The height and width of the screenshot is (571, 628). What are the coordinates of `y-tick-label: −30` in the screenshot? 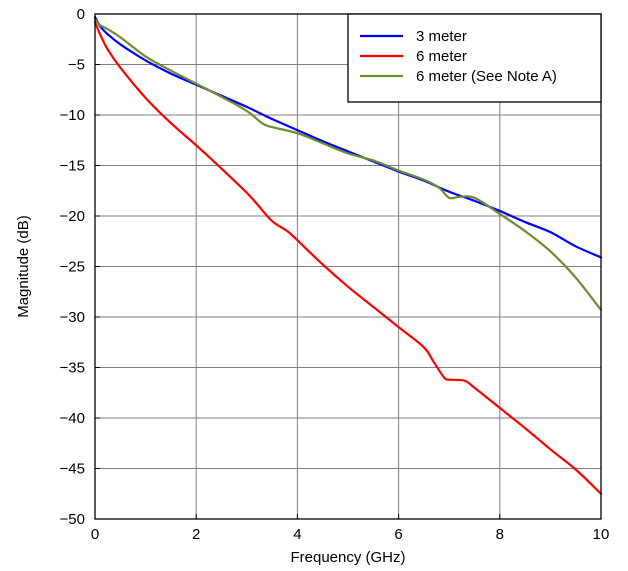 It's located at (72, 317).